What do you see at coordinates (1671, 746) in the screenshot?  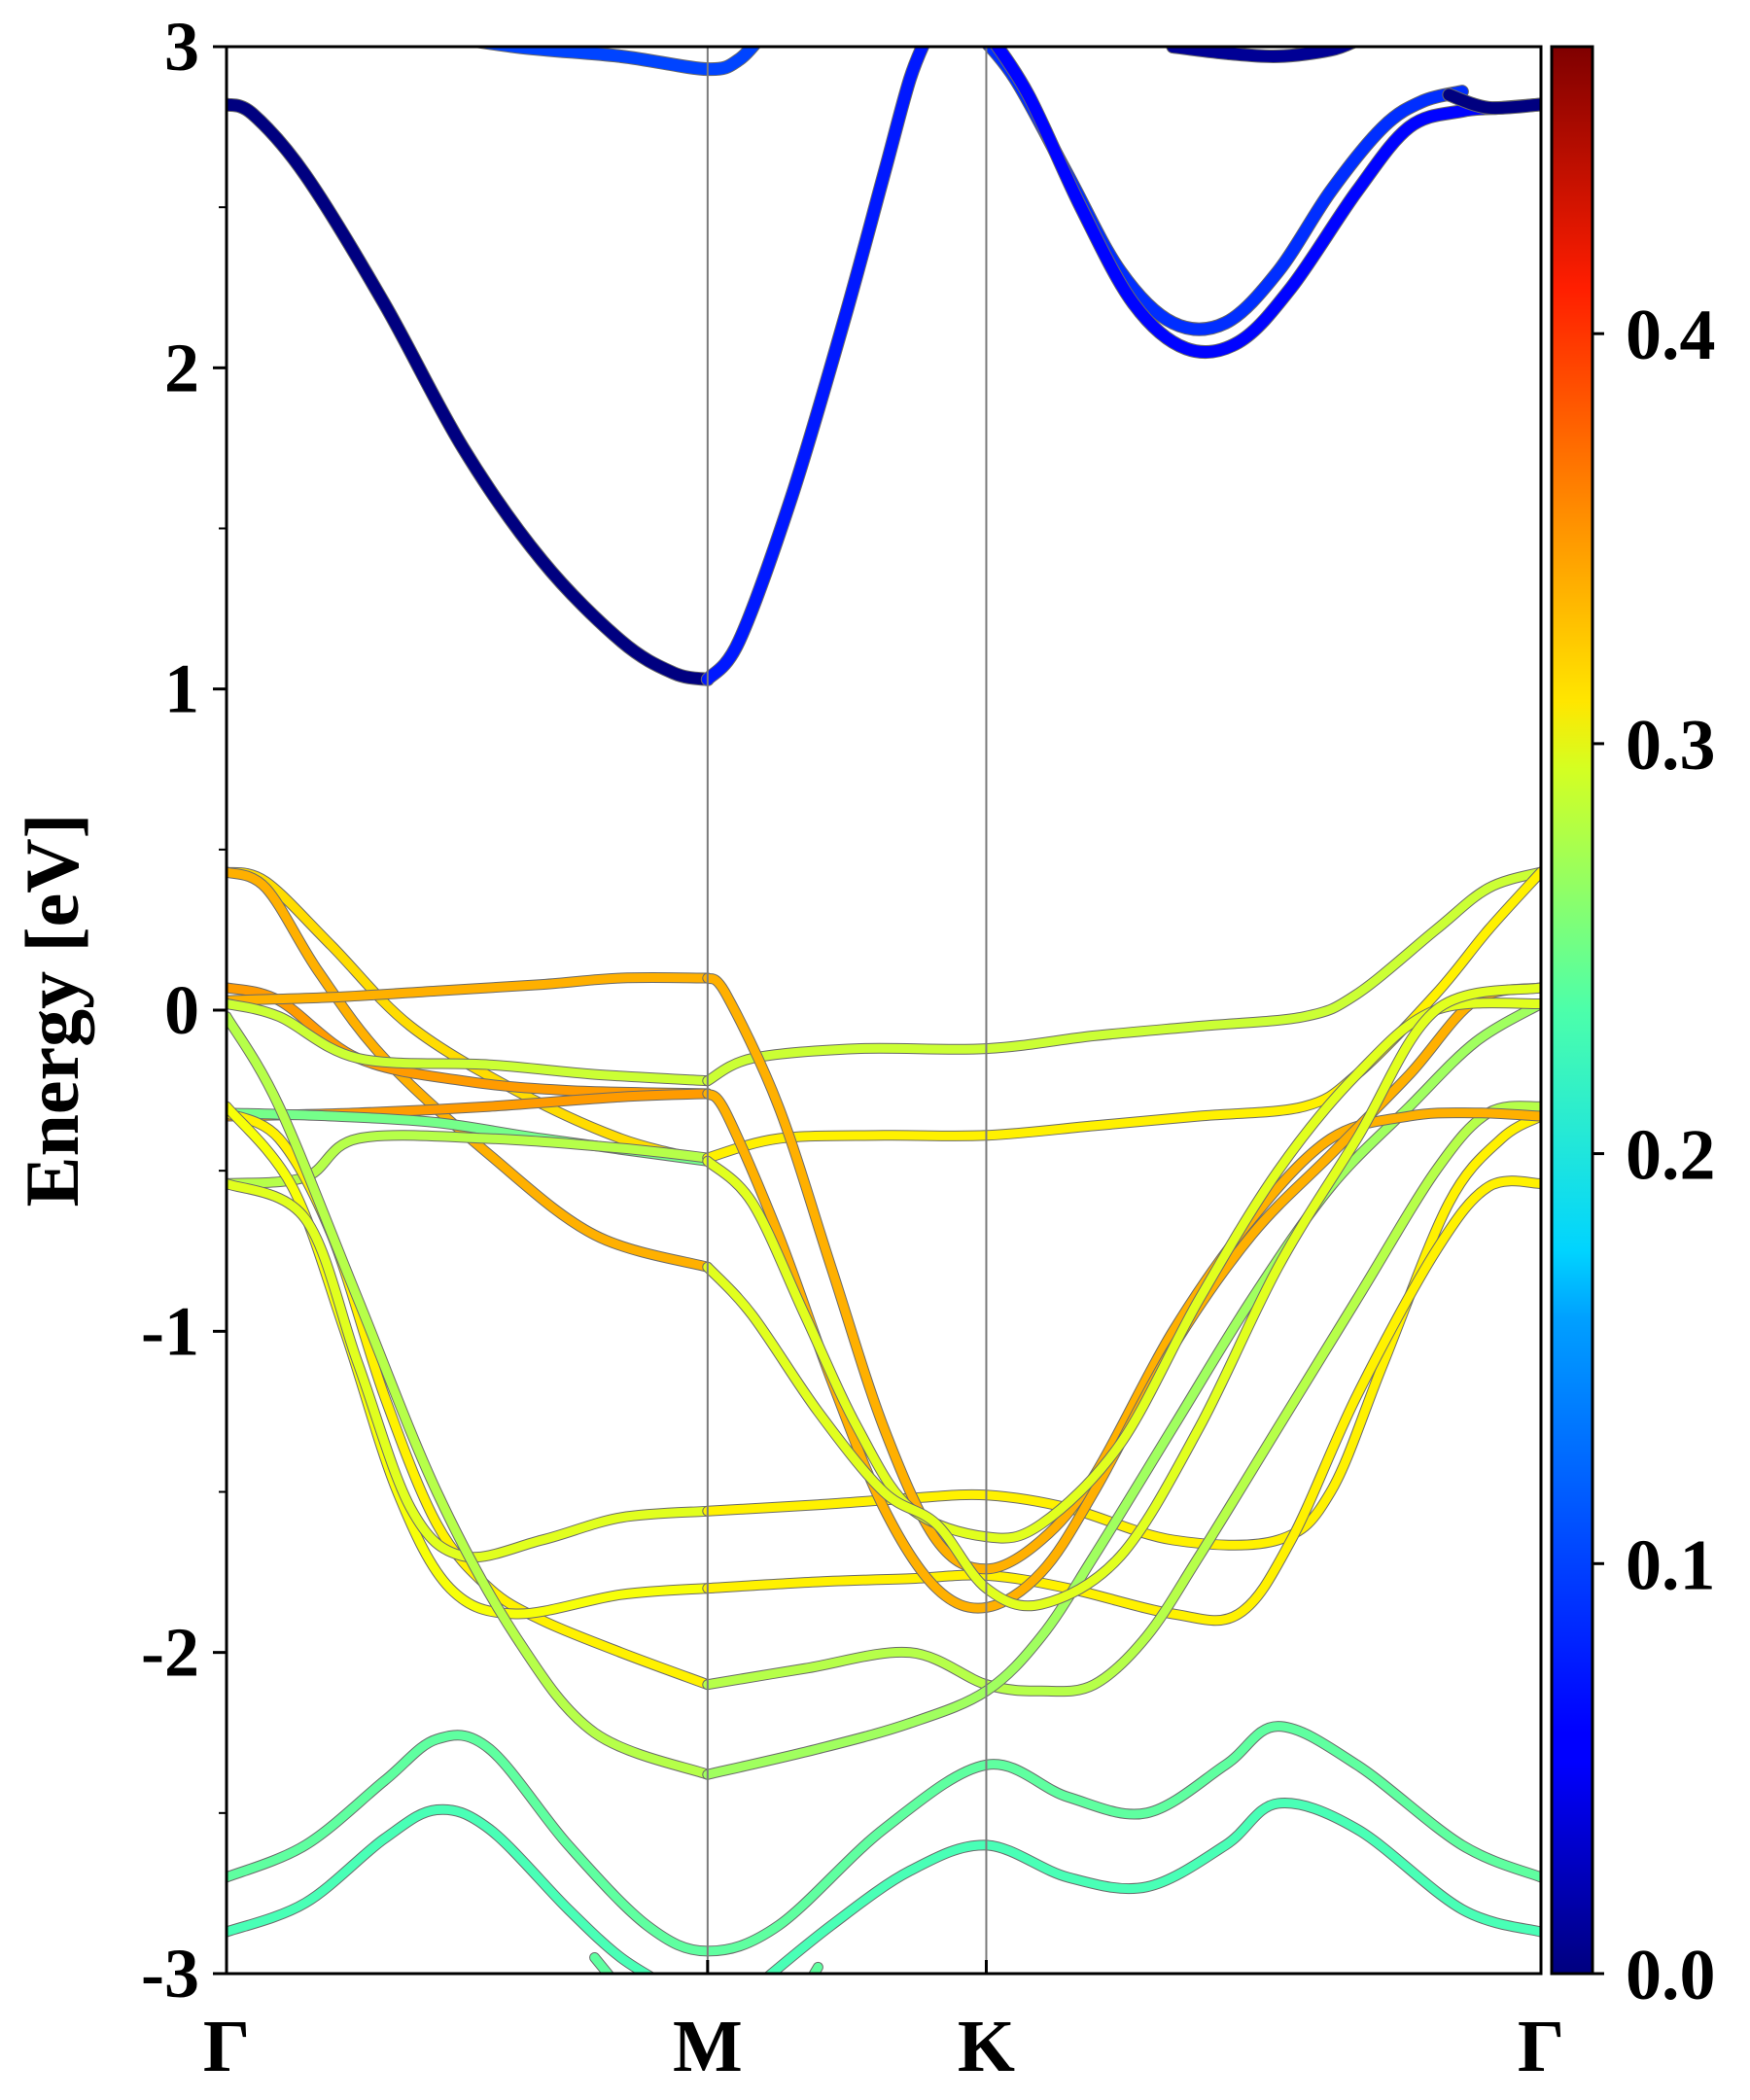 I see `colorbar-tick-label: 0.3` at bounding box center [1671, 746].